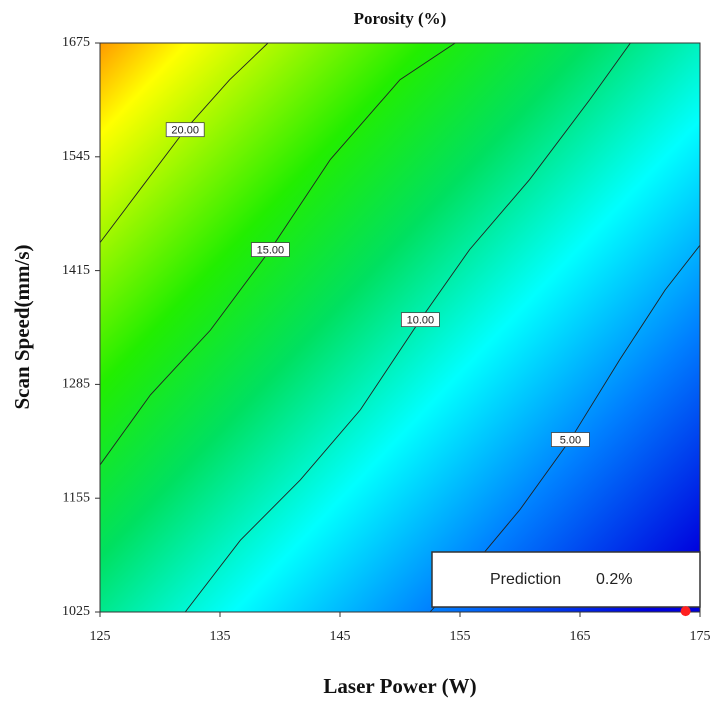 Image resolution: width=715 pixels, height=701 pixels. What do you see at coordinates (399, 686) in the screenshot?
I see `x-axis-title: Laser Power (W)` at bounding box center [399, 686].